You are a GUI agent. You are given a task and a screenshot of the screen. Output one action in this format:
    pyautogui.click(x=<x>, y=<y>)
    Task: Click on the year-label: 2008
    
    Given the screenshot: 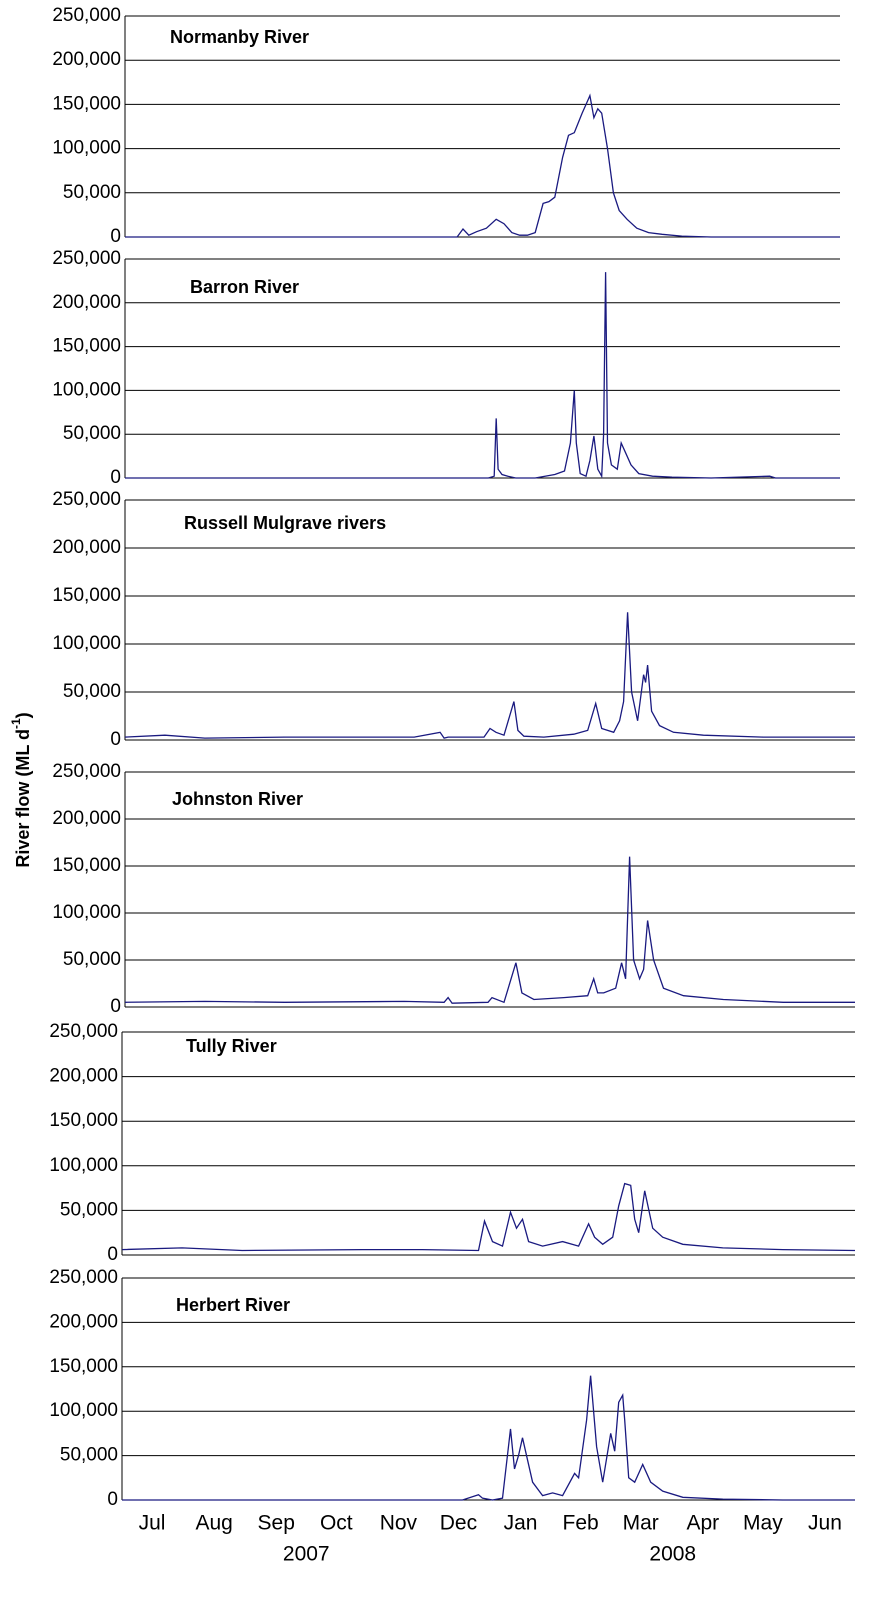 What is the action you would take?
    pyautogui.click(x=672, y=1554)
    